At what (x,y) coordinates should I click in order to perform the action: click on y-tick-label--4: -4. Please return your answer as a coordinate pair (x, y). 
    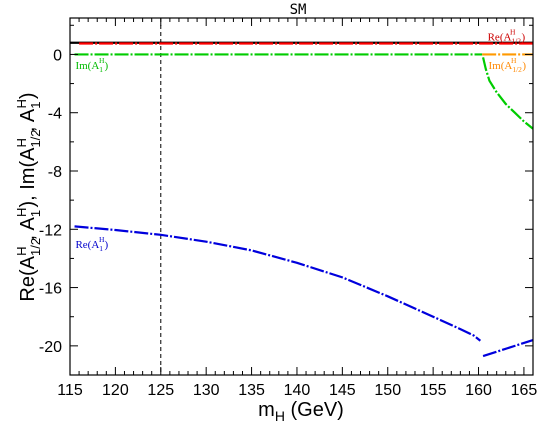
    Looking at the image, I should click on (55, 114).